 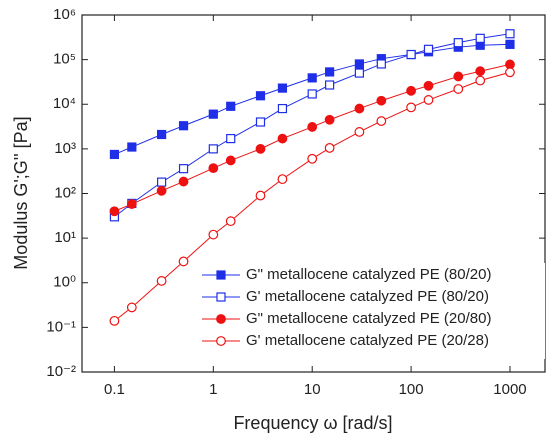 What do you see at coordinates (114, 389) in the screenshot?
I see `x-tick-label: 0.1` at bounding box center [114, 389].